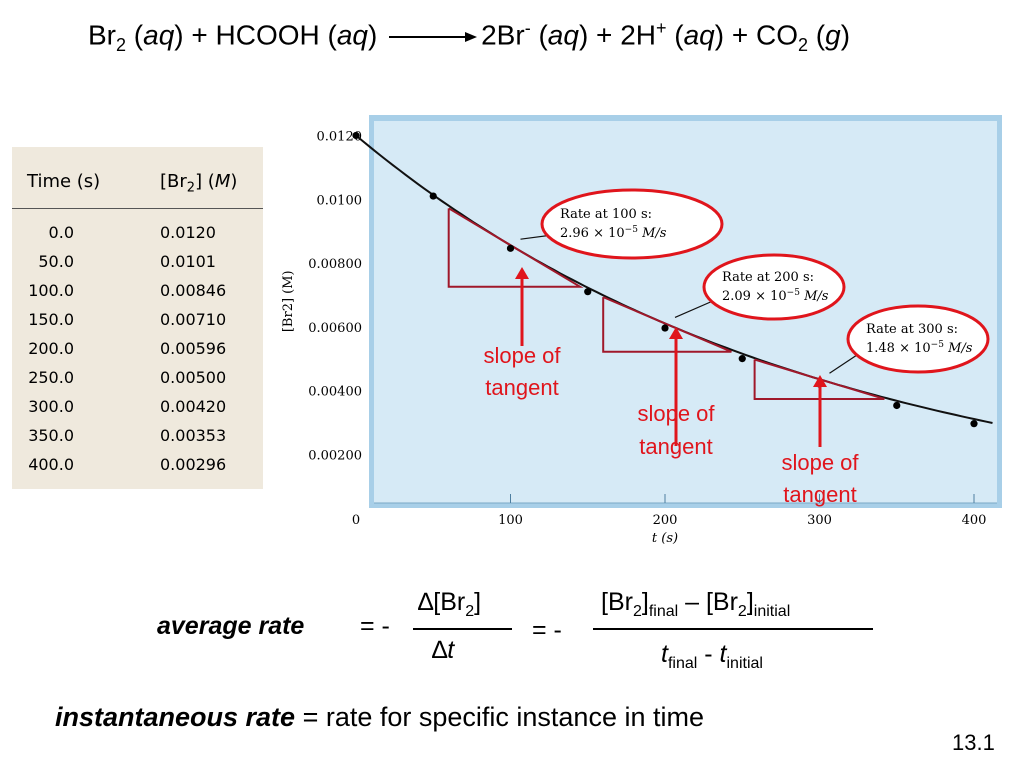  What do you see at coordinates (193, 406) in the screenshot?
I see `table-cell-concentration: 0.00420` at bounding box center [193, 406].